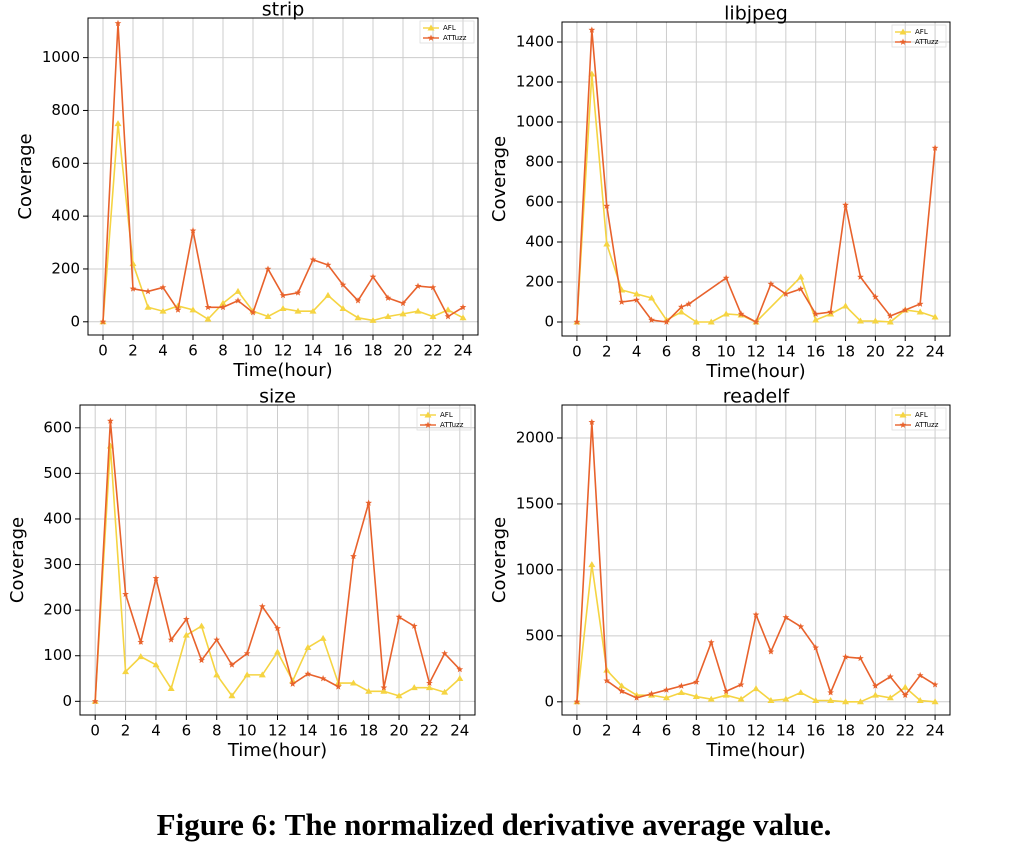  I want to click on y-tick-label: 500, so click(539, 635).